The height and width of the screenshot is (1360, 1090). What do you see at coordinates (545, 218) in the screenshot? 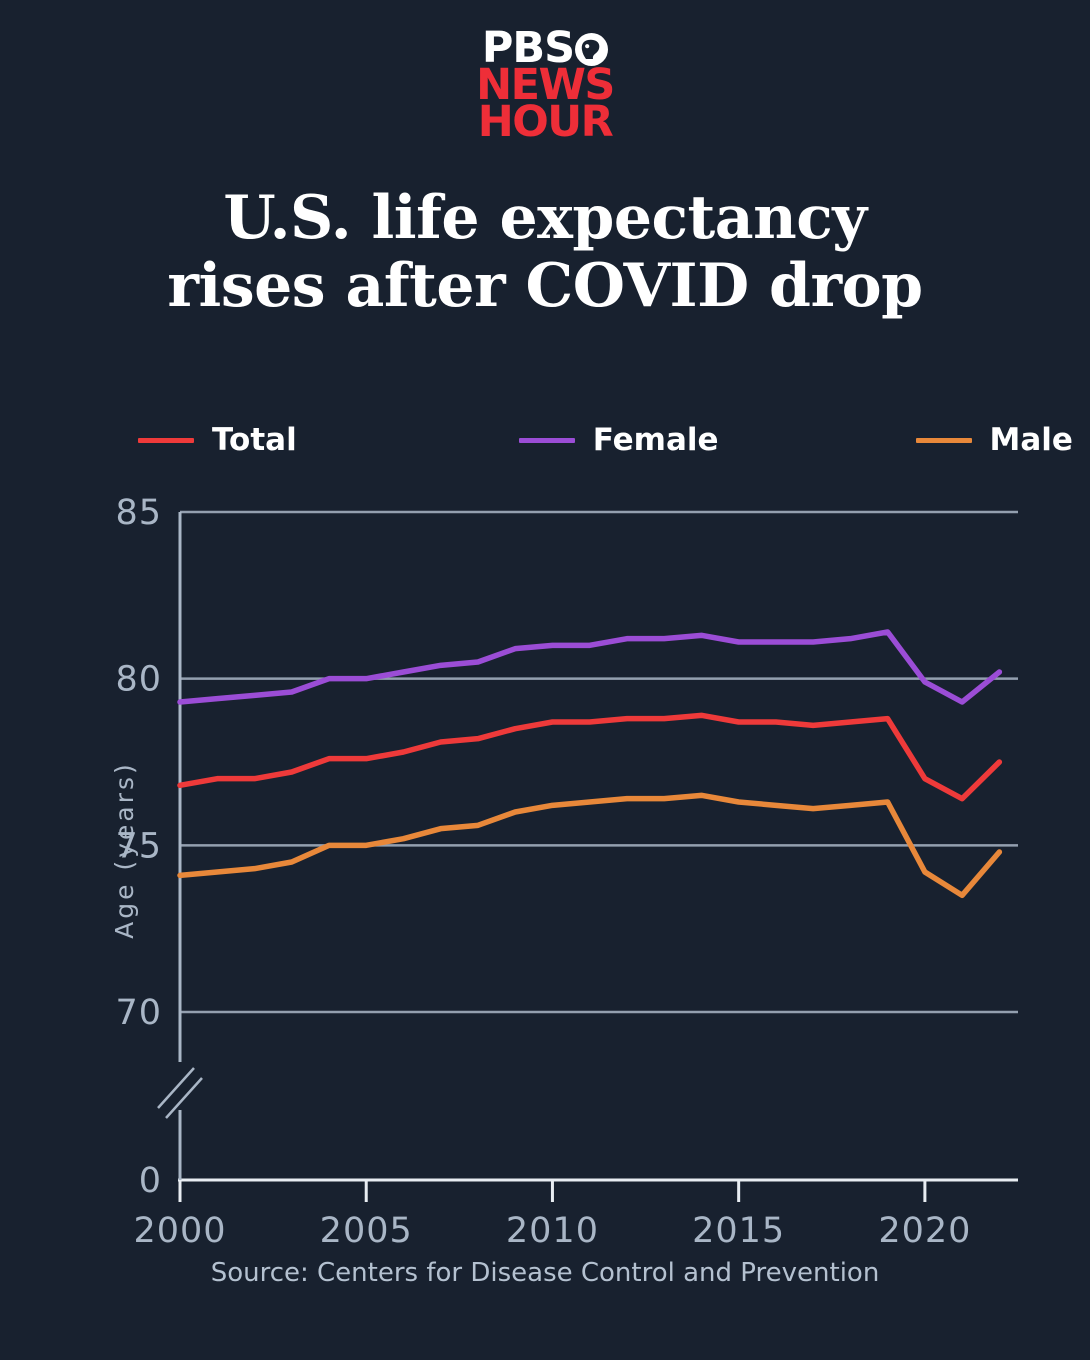
I see `title-line-1: U.S. life expectancy` at bounding box center [545, 218].